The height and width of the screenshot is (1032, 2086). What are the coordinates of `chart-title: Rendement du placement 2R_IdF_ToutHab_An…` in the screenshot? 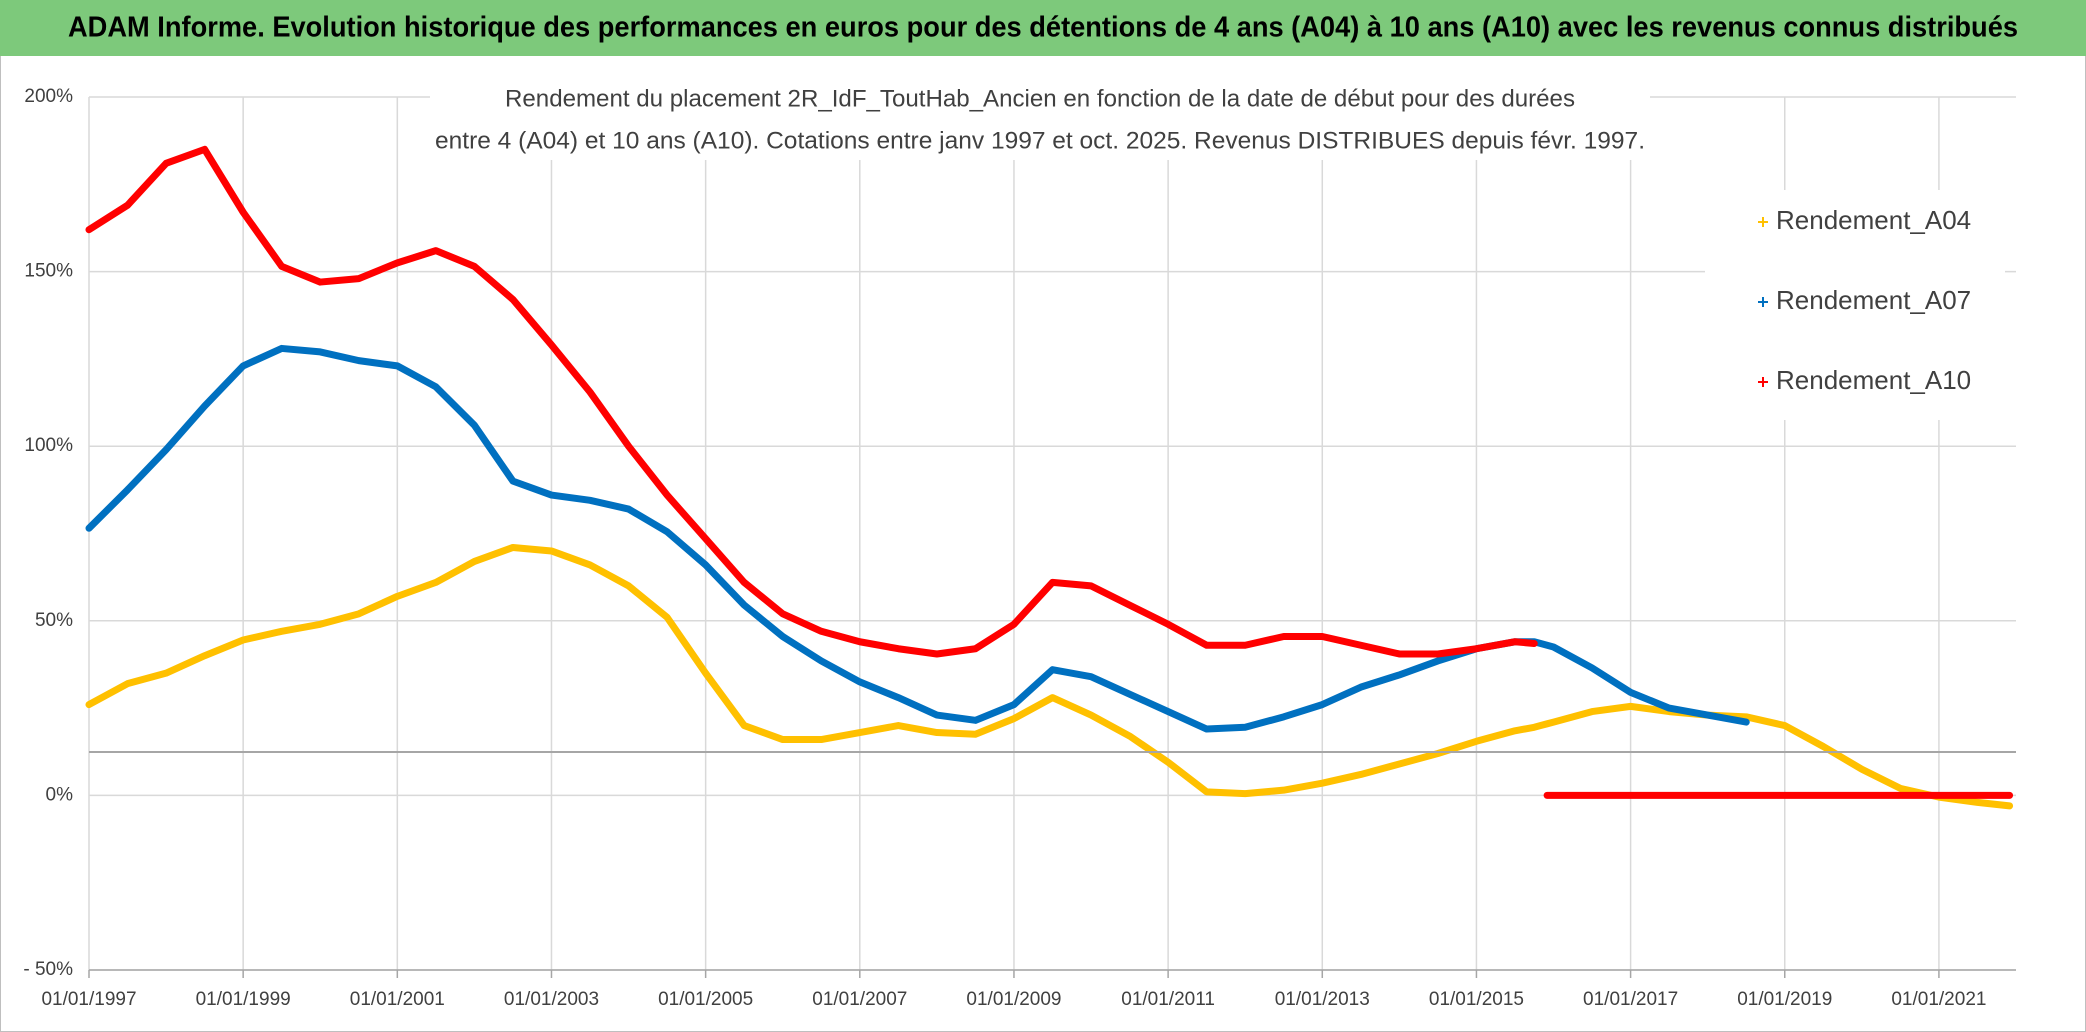 It's located at (1040, 98).